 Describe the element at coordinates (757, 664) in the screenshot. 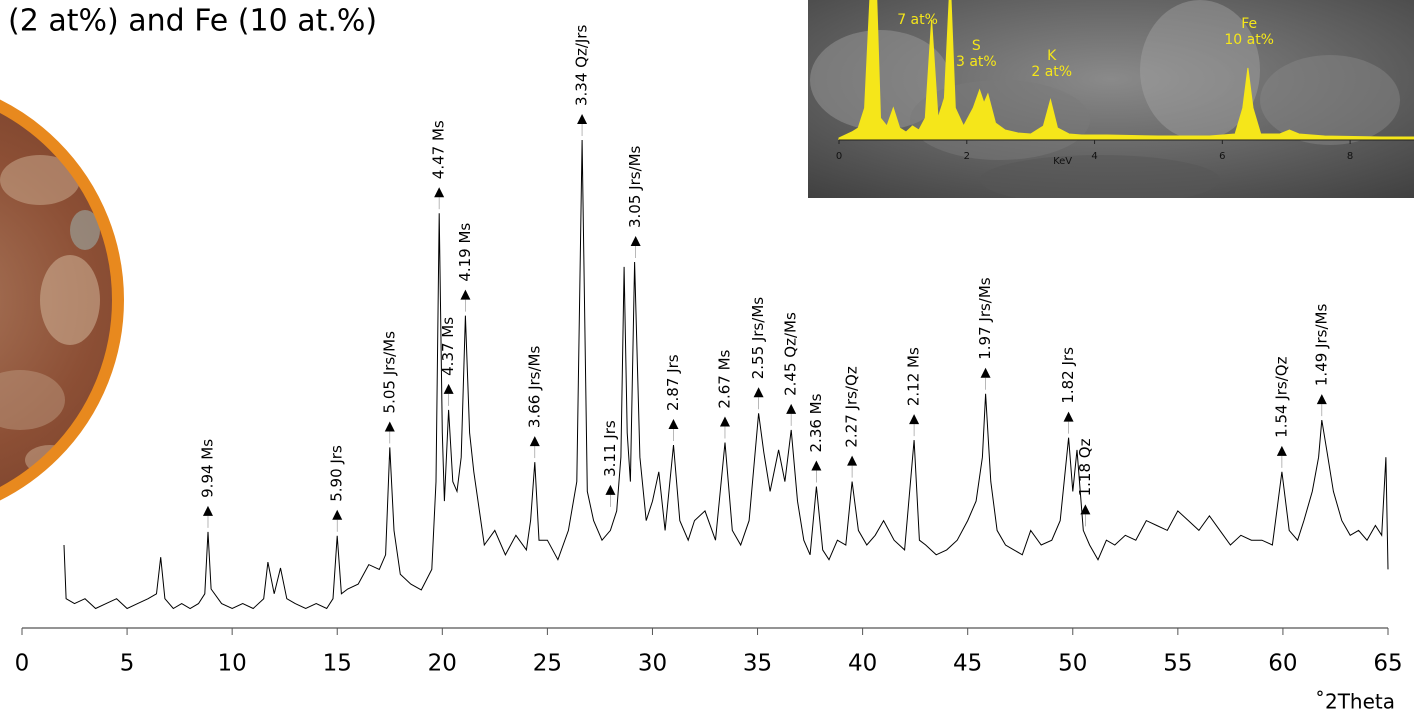

I see `x-tick-label: 35` at that location.